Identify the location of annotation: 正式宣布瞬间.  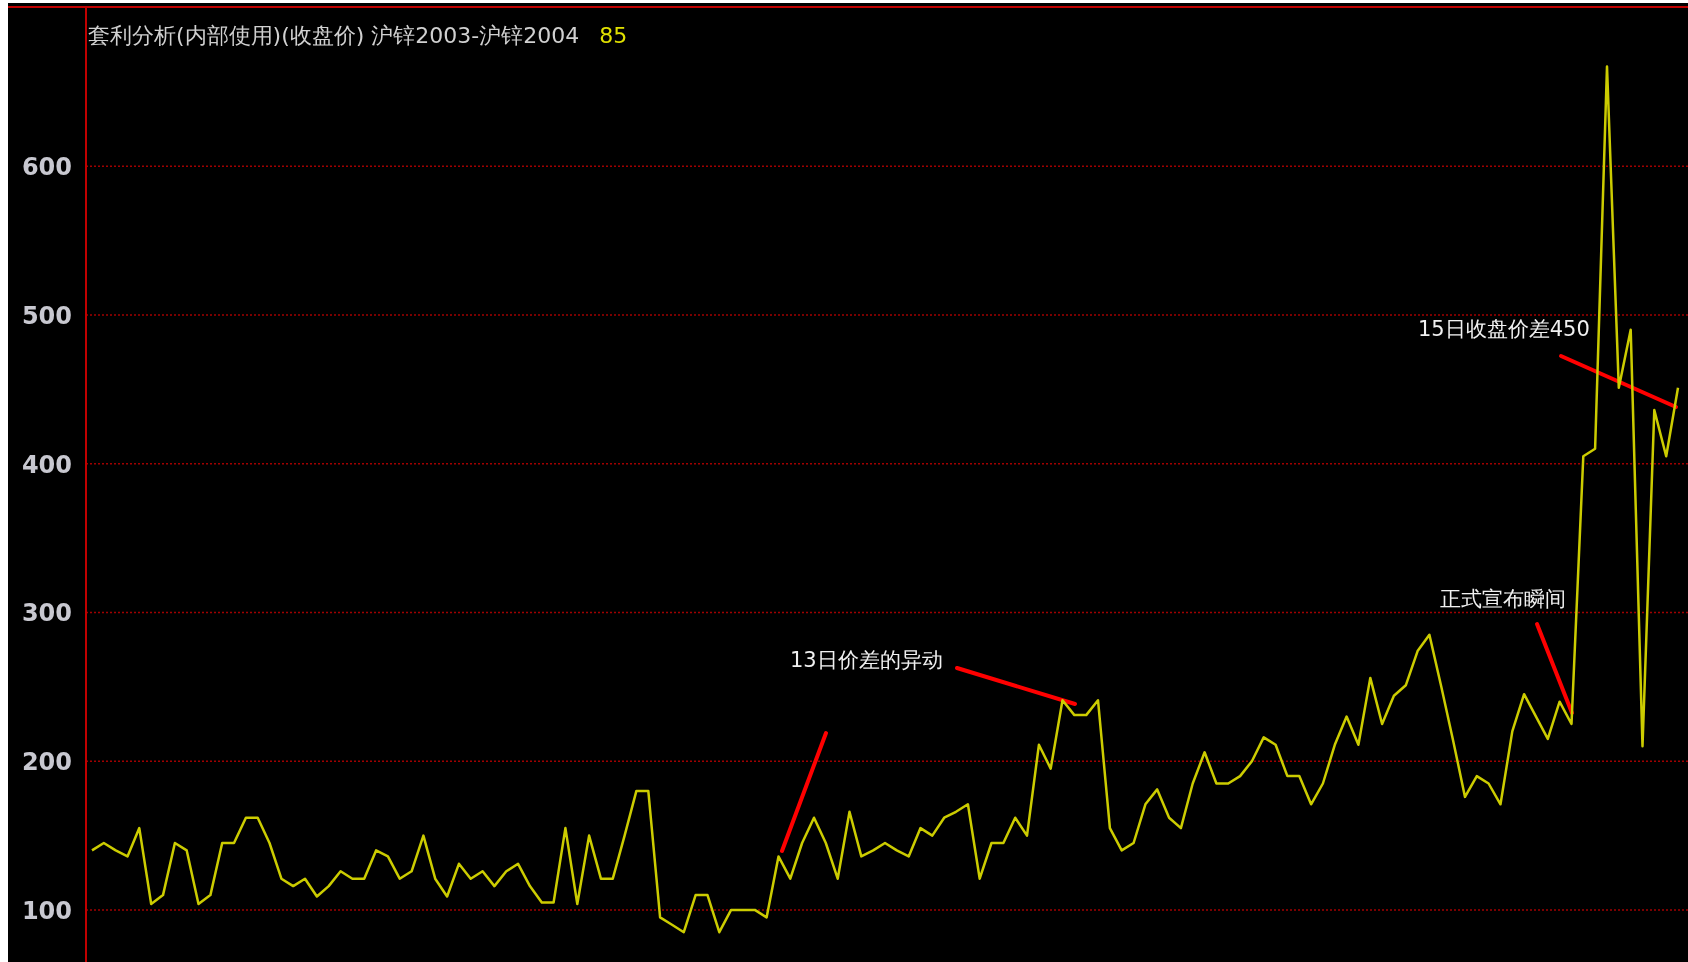
(1503, 599).